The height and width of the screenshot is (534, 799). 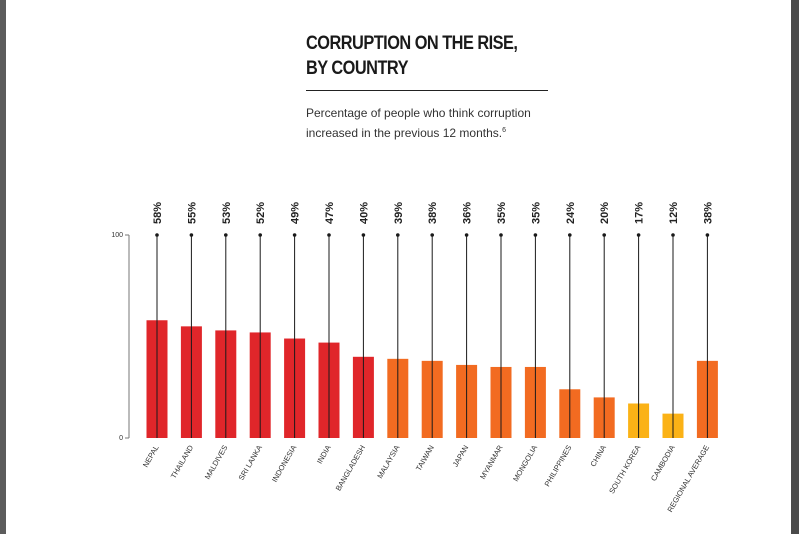 I want to click on chart-title: CORRUPTION ON THE RISE, BY COUNTRY, so click(x=418, y=56).